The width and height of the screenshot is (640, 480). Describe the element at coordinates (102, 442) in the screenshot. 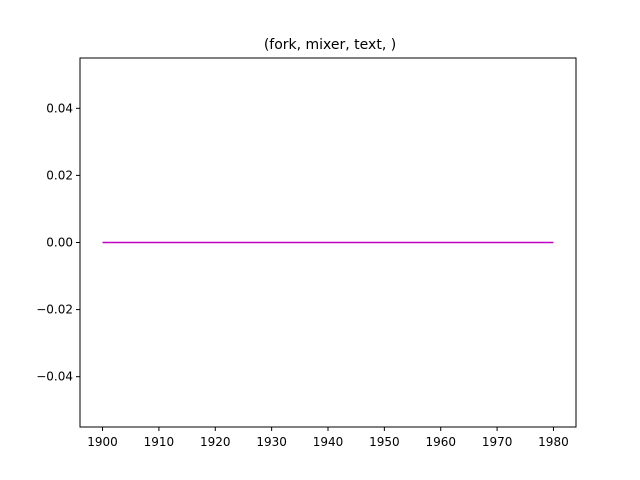

I see `x-tick-label: 1900` at that location.